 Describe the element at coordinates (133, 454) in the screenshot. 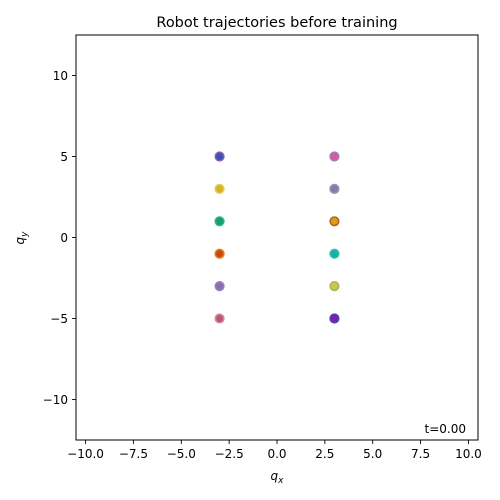

I see `x-tick-label: −7.5` at that location.